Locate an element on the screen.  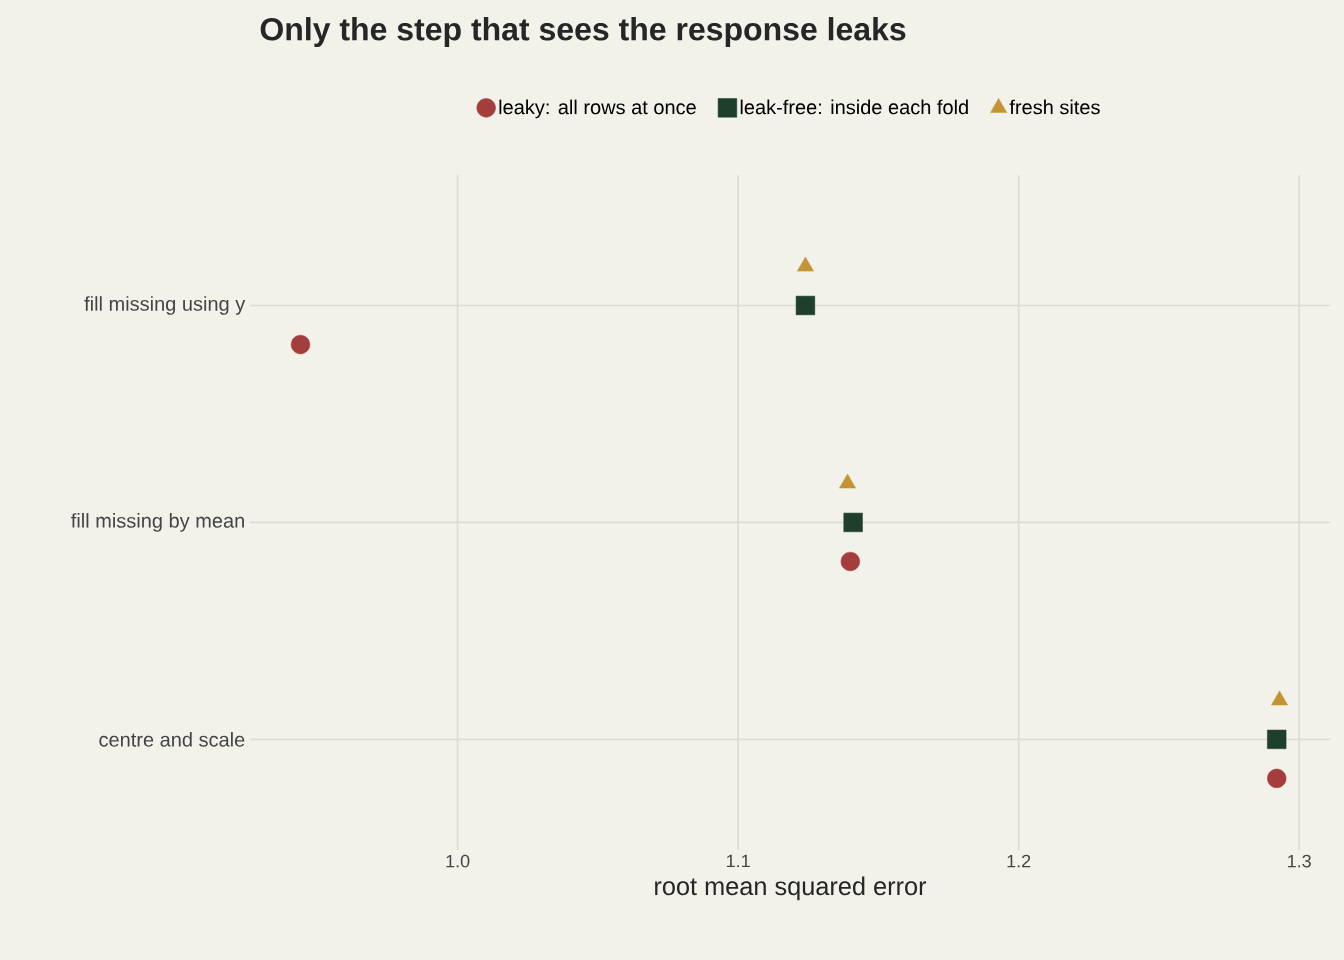
legend-label: leak-free: inside each fold is located at coordinates (854, 107).